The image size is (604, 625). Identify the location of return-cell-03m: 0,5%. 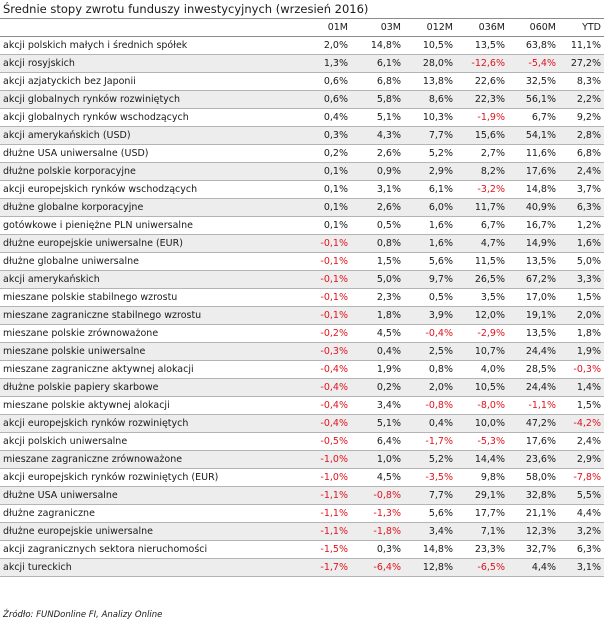
(374, 225).